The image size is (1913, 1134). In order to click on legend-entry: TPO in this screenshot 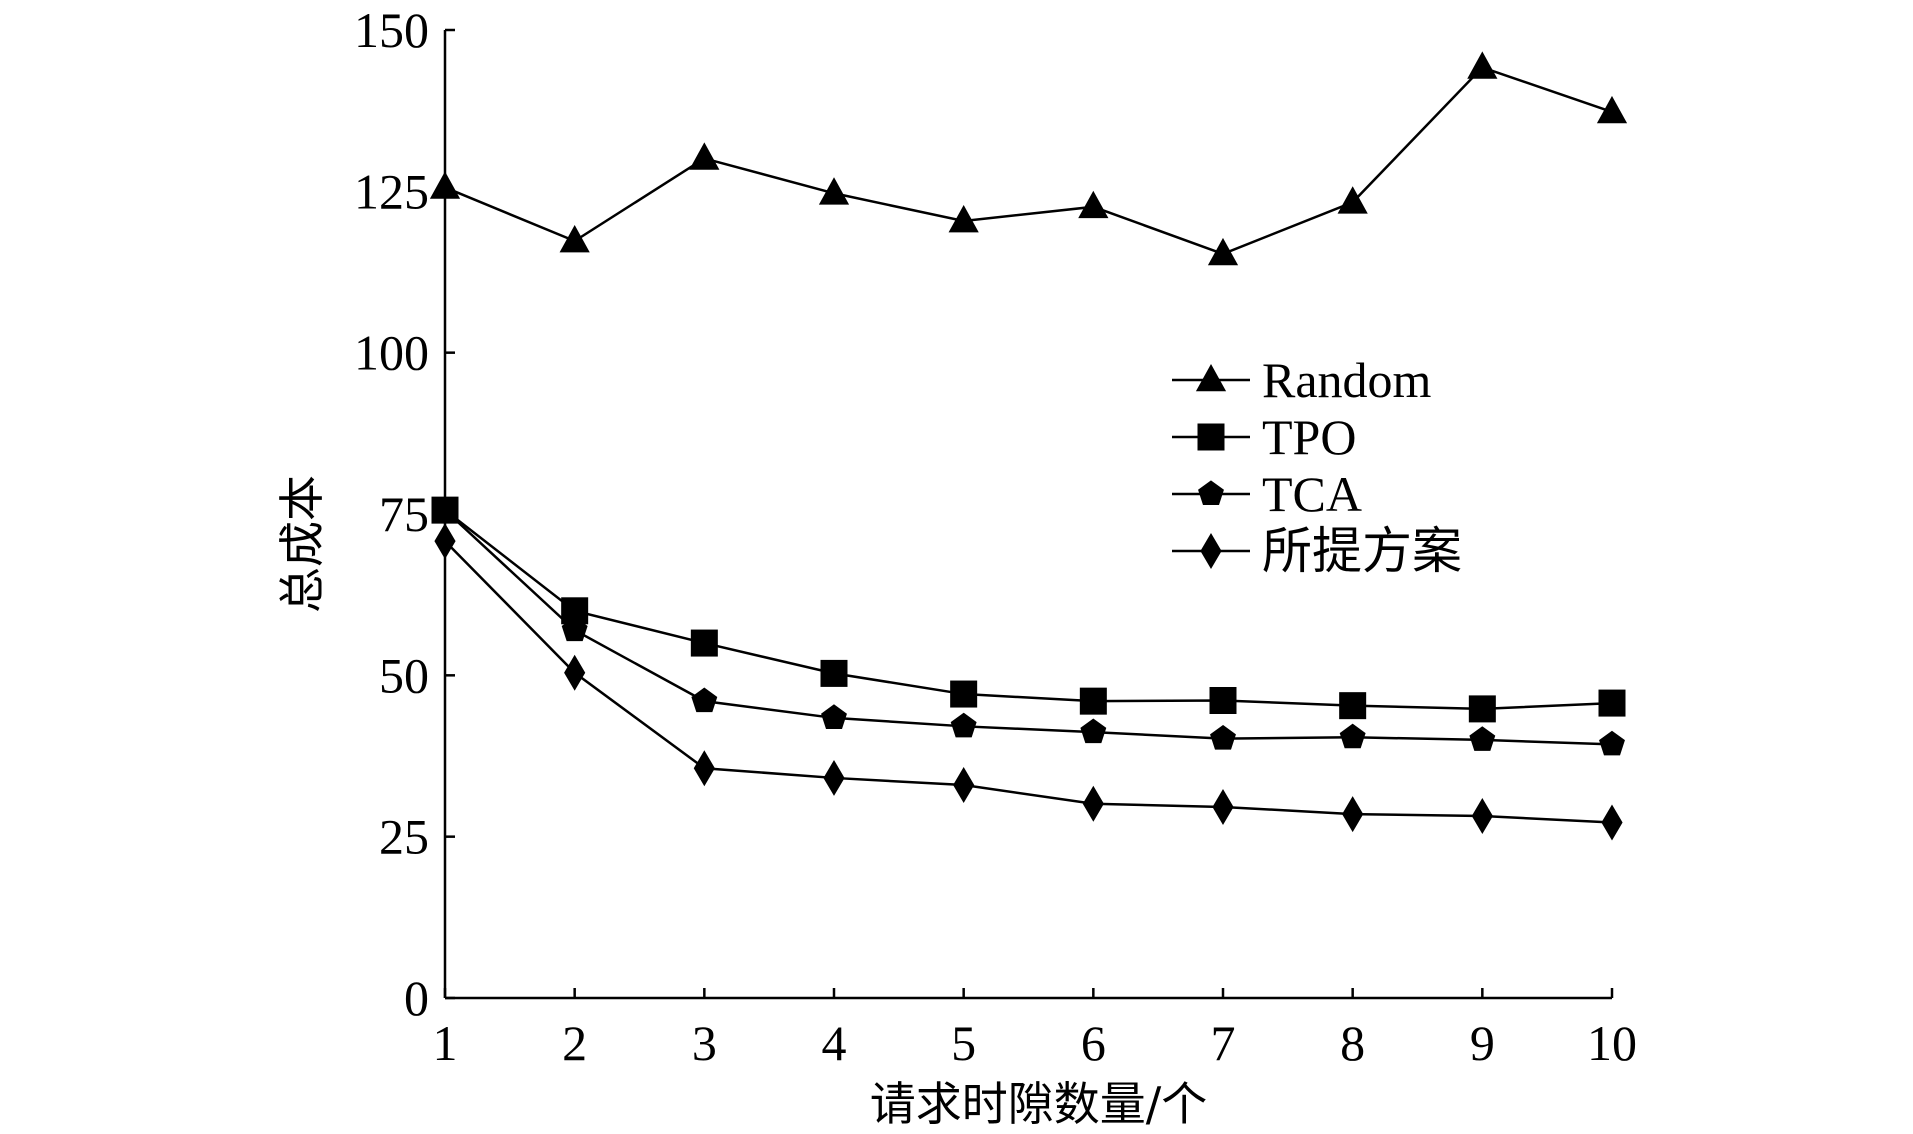, I will do `click(1264, 437)`.